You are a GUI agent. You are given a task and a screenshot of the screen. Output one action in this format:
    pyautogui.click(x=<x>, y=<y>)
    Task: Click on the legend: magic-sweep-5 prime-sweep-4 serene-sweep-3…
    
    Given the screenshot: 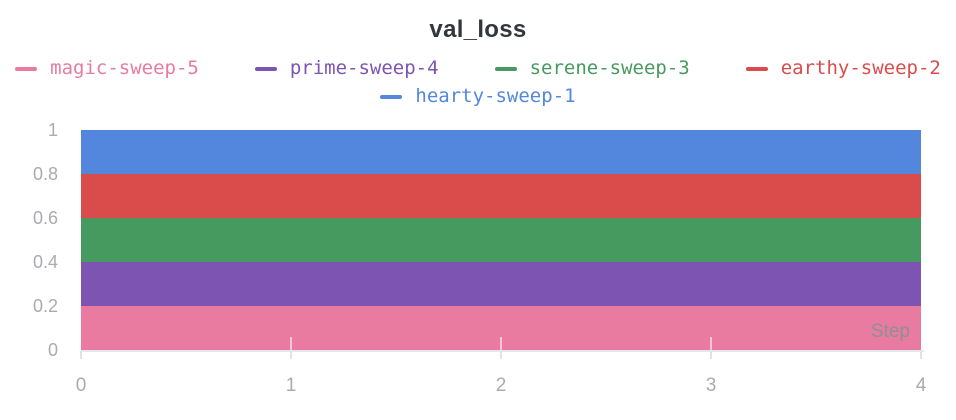 What is the action you would take?
    pyautogui.click(x=478, y=82)
    